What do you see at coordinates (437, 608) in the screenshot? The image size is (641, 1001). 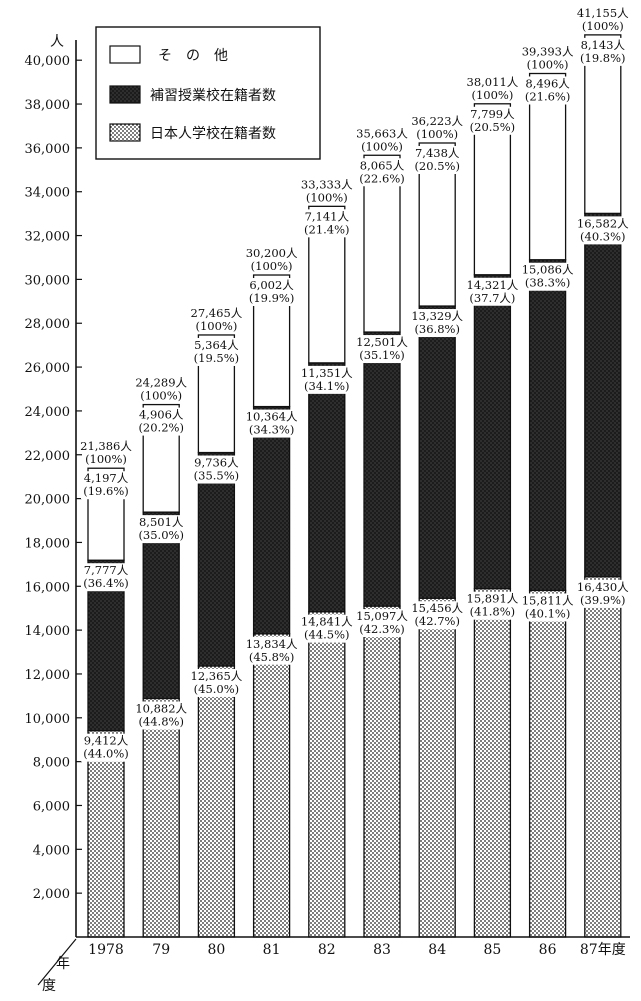 I see `data-label-value: 15,456人` at bounding box center [437, 608].